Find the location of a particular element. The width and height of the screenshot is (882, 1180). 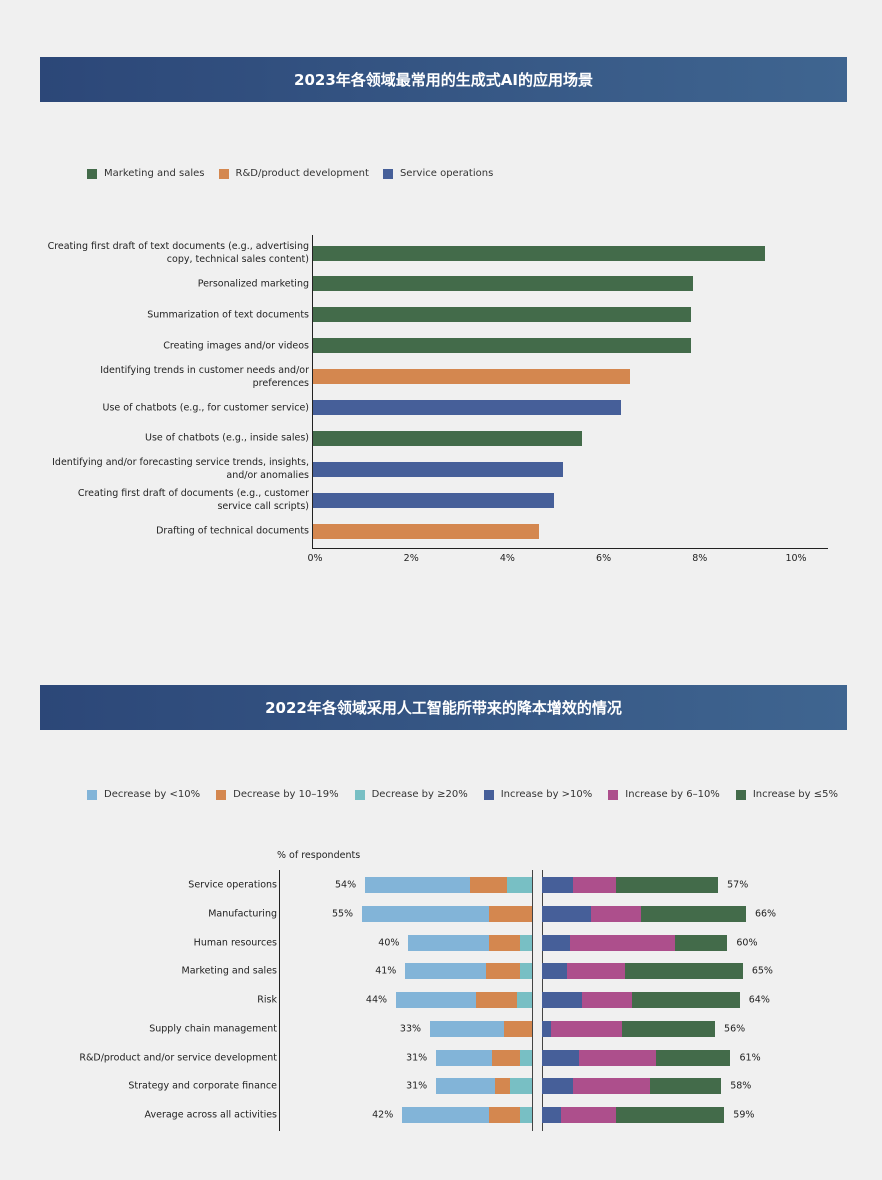

category-label: Average across all activities is located at coordinates (210, 1115).